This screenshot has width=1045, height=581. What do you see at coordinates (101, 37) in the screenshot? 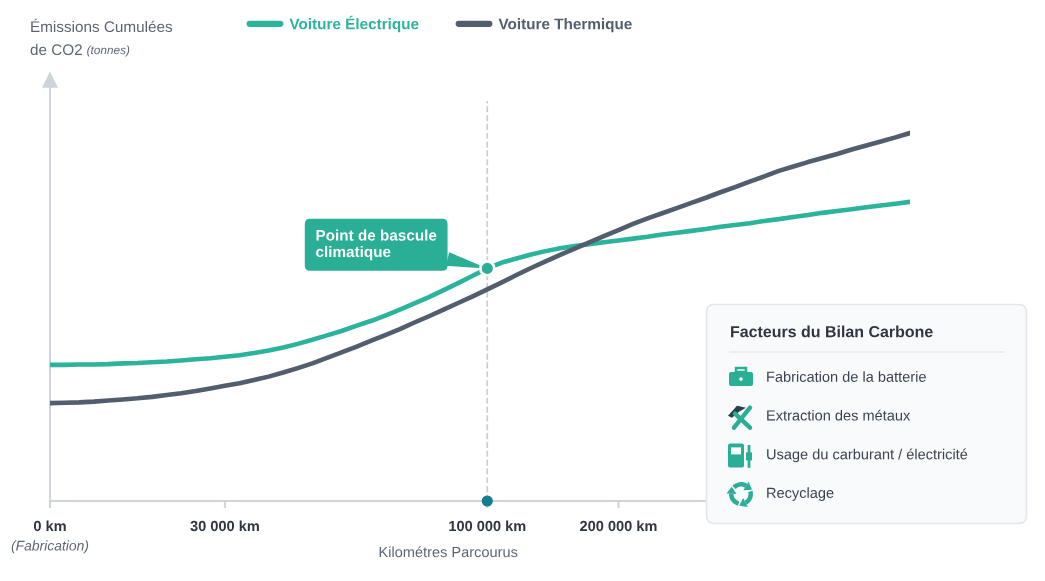
I see `y-axis-title: Émissions Cumulées de CO2 (tonnes)` at bounding box center [101, 37].